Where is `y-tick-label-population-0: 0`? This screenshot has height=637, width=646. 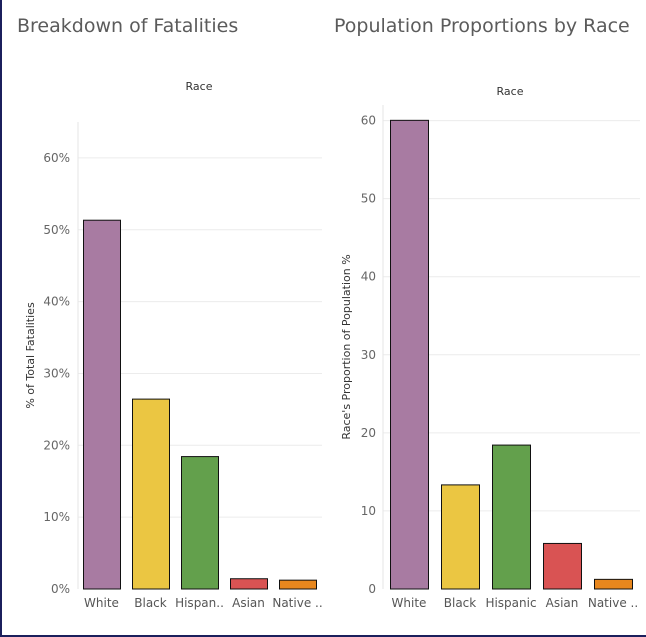
y-tick-label-population-0: 0 is located at coordinates (372, 589).